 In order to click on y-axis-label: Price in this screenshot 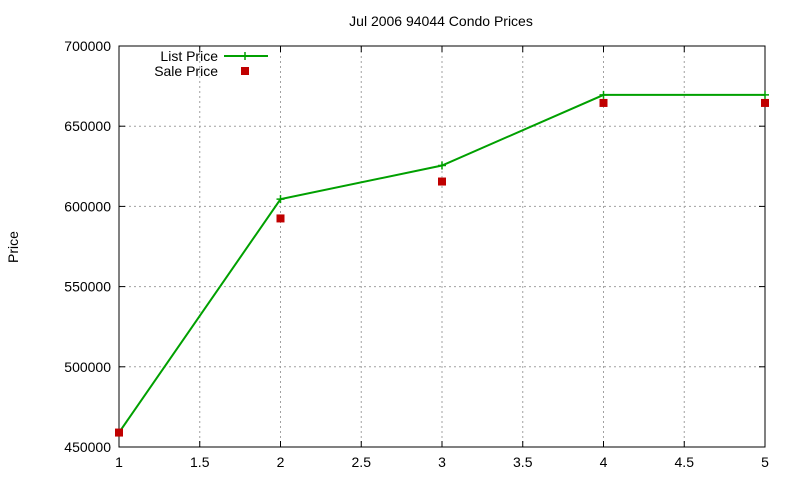, I will do `click(13, 247)`.